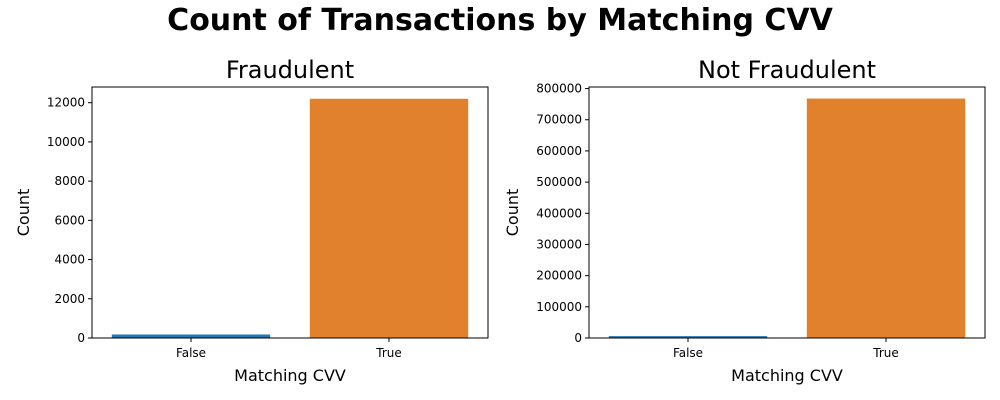 The width and height of the screenshot is (1000, 400). What do you see at coordinates (69, 260) in the screenshot?
I see `y-tick-label: 4000` at bounding box center [69, 260].